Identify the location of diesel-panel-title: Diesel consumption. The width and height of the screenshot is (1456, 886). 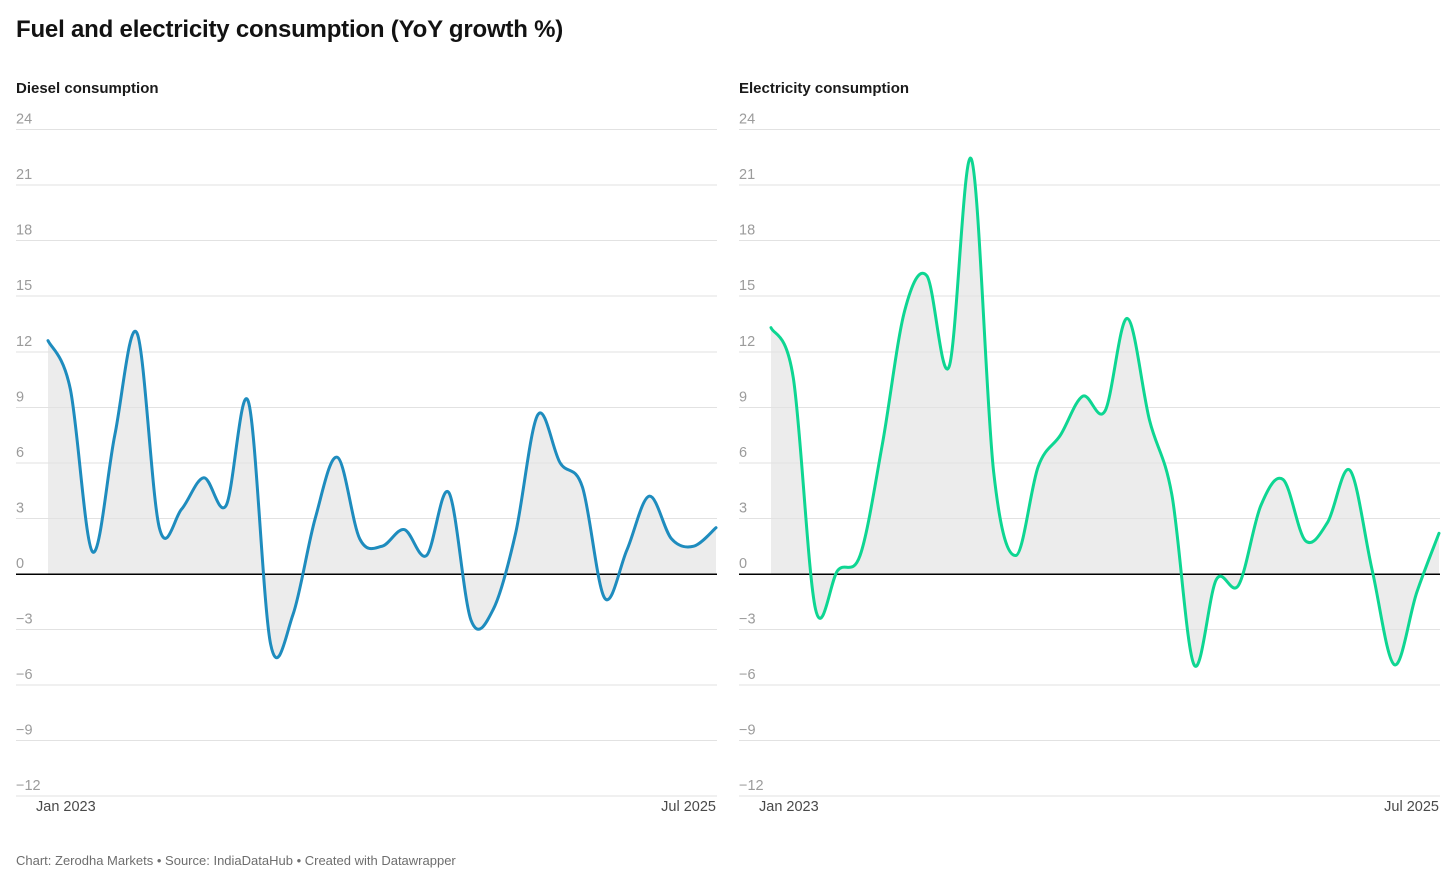
(87, 88).